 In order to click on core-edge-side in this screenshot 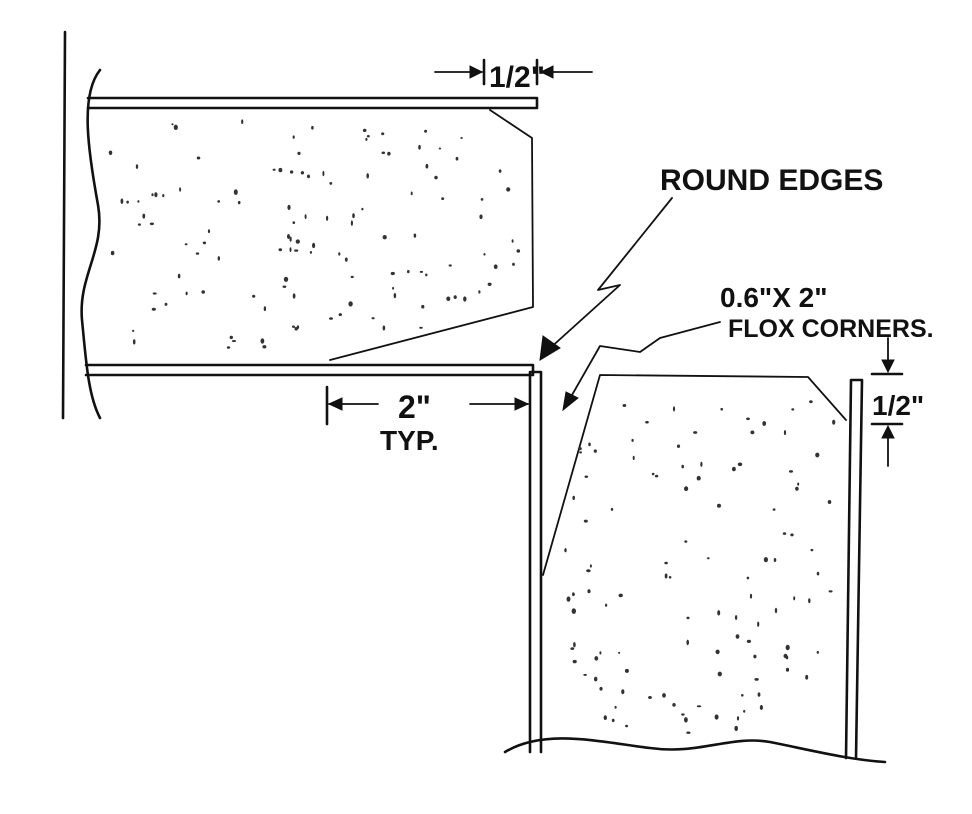, I will do `click(694, 475)`.